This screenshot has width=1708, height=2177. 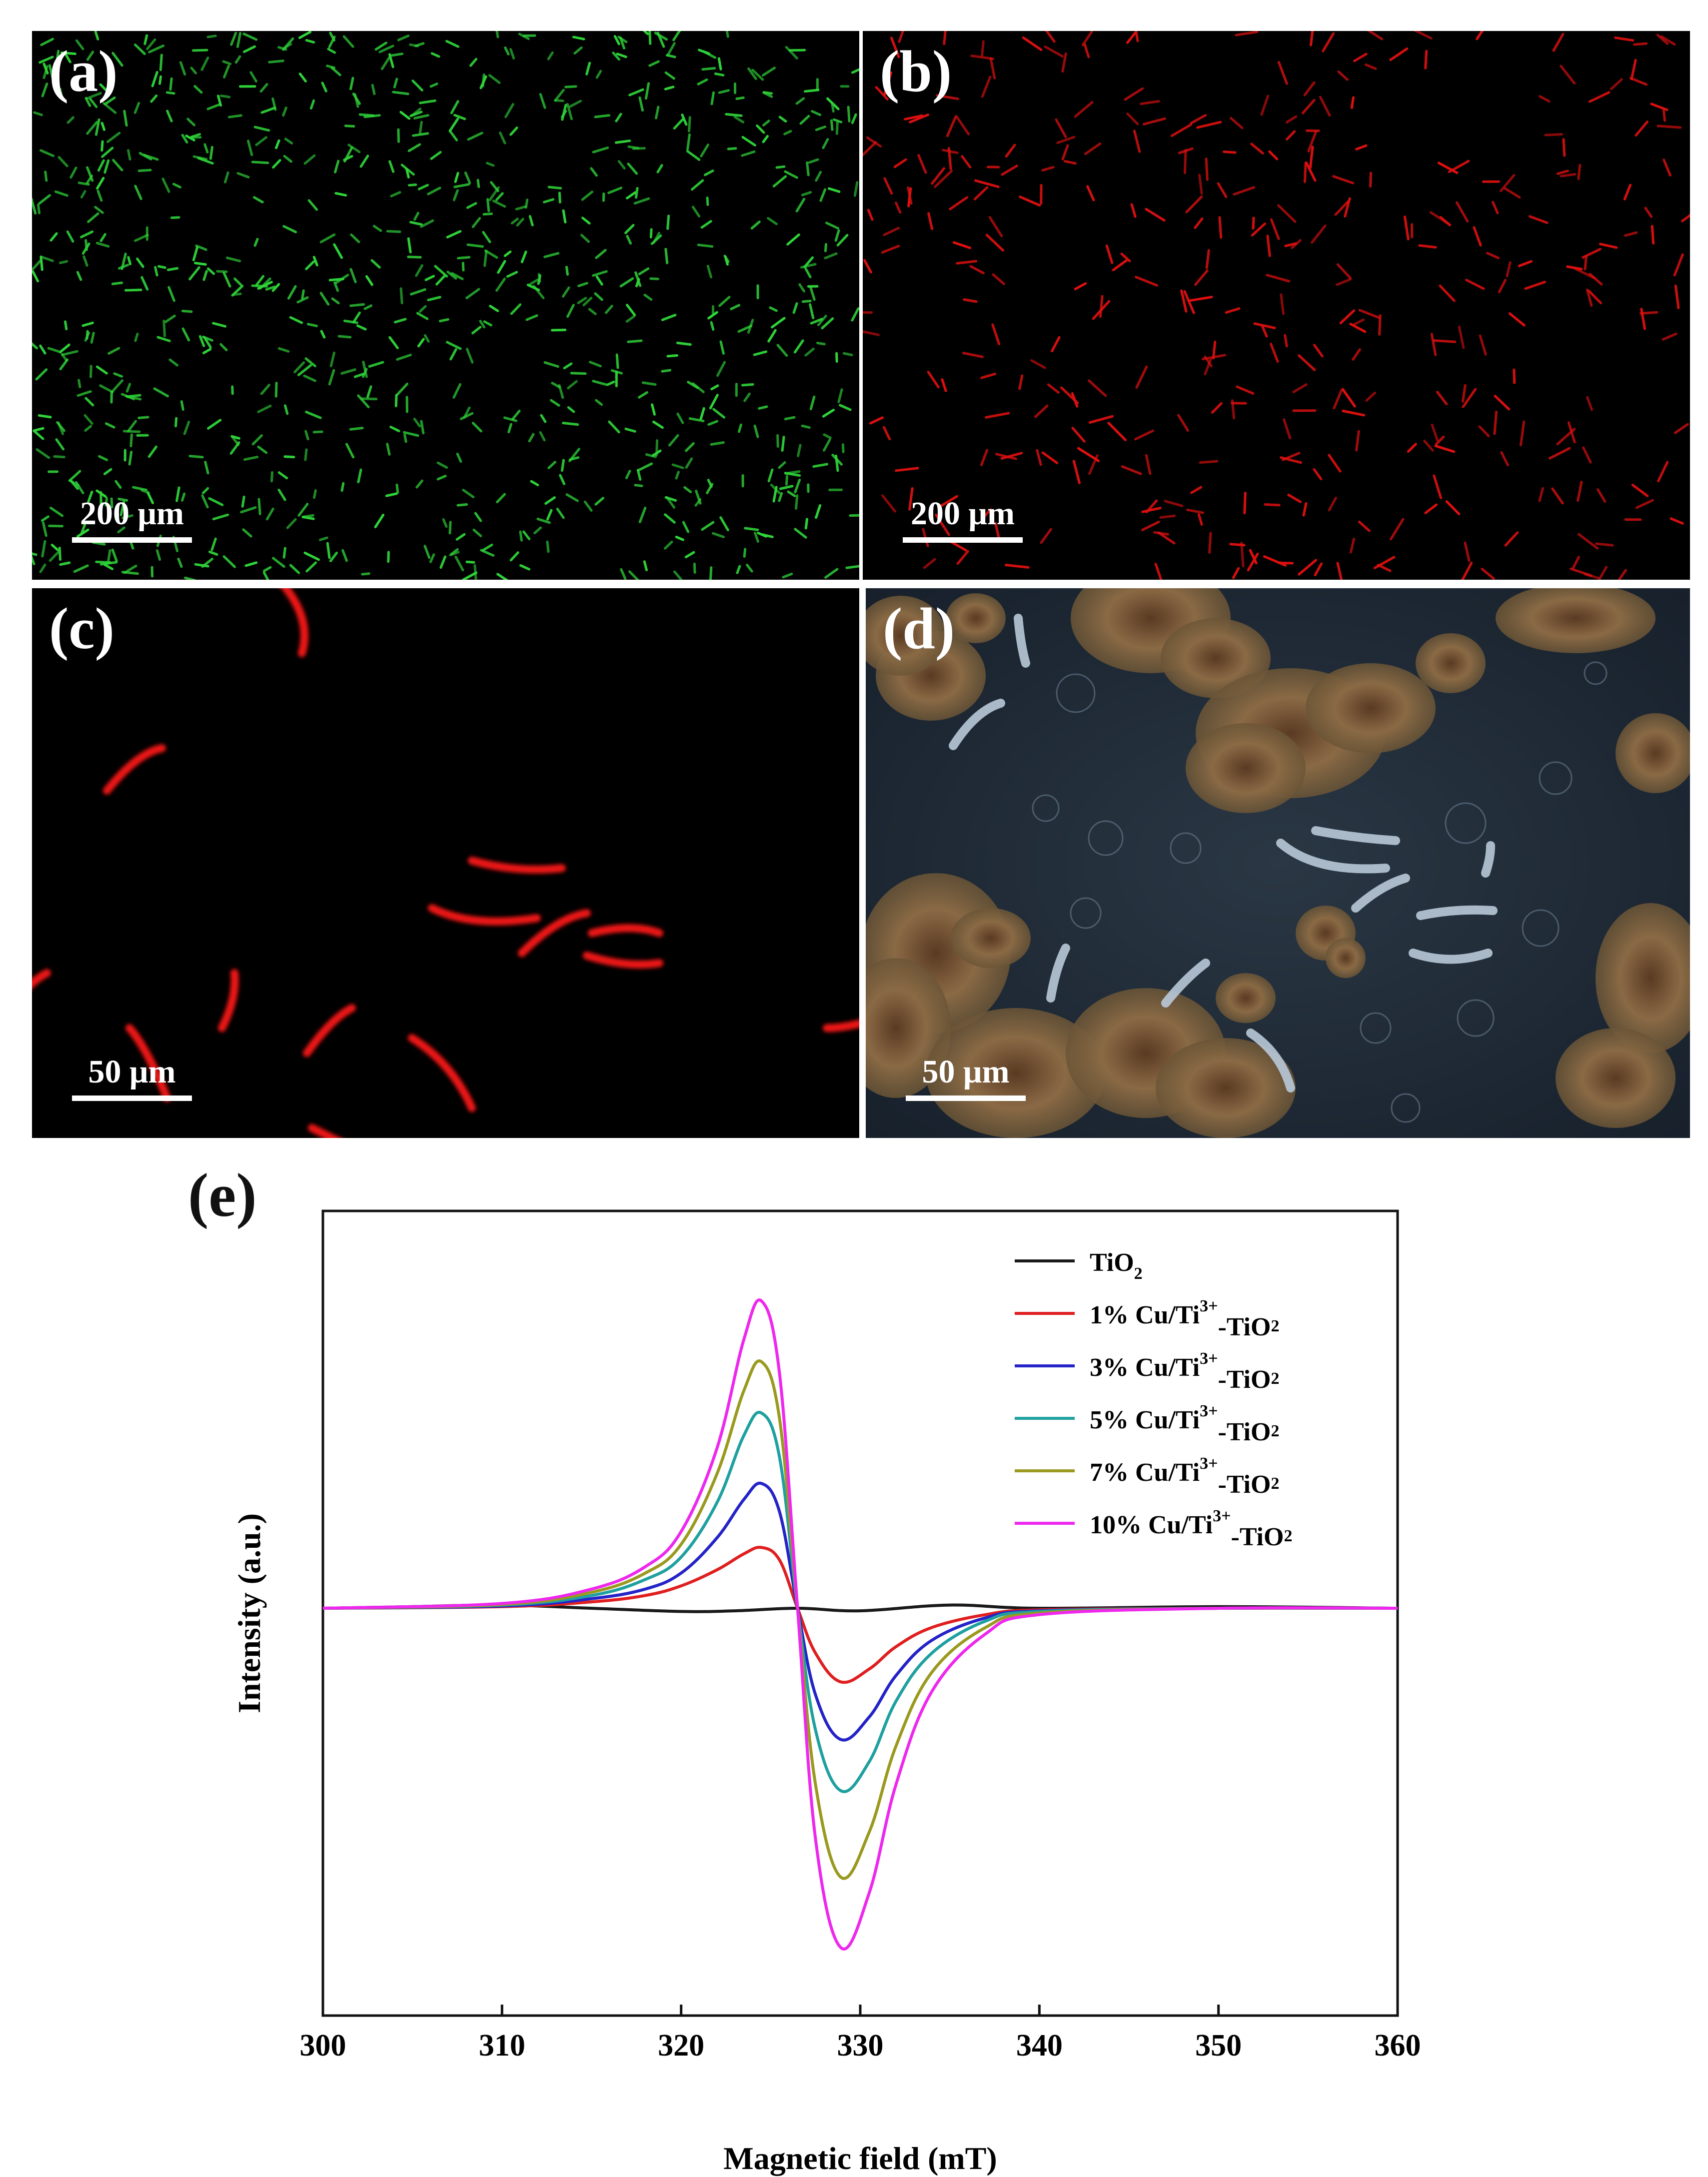 I want to click on micrograph-panel-d: (d) 50 μm, so click(x=1278, y=863).